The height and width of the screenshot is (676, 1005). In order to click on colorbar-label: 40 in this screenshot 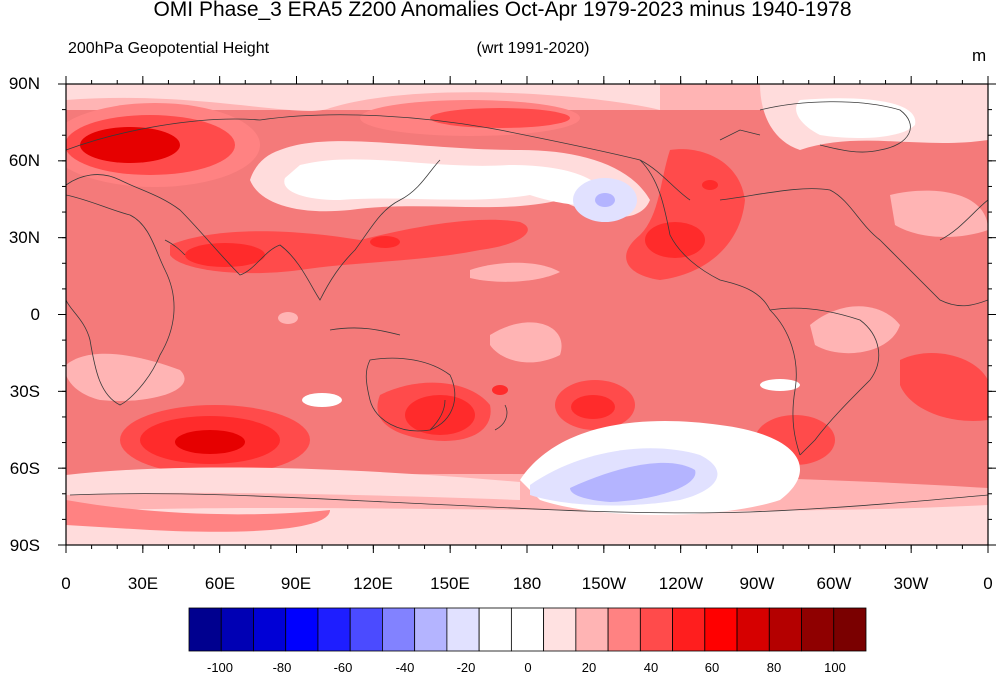, I will do `click(651, 667)`.